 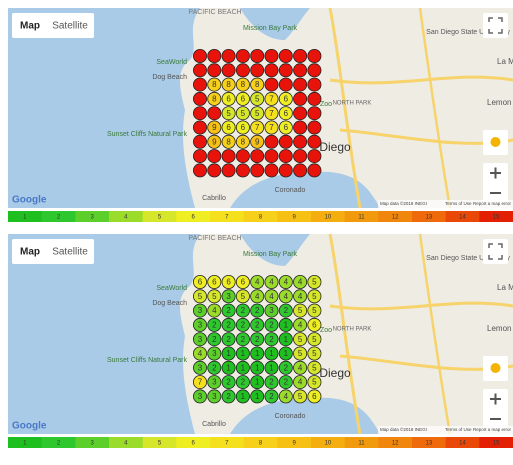 I want to click on cell-value: 6, so click(x=228, y=99).